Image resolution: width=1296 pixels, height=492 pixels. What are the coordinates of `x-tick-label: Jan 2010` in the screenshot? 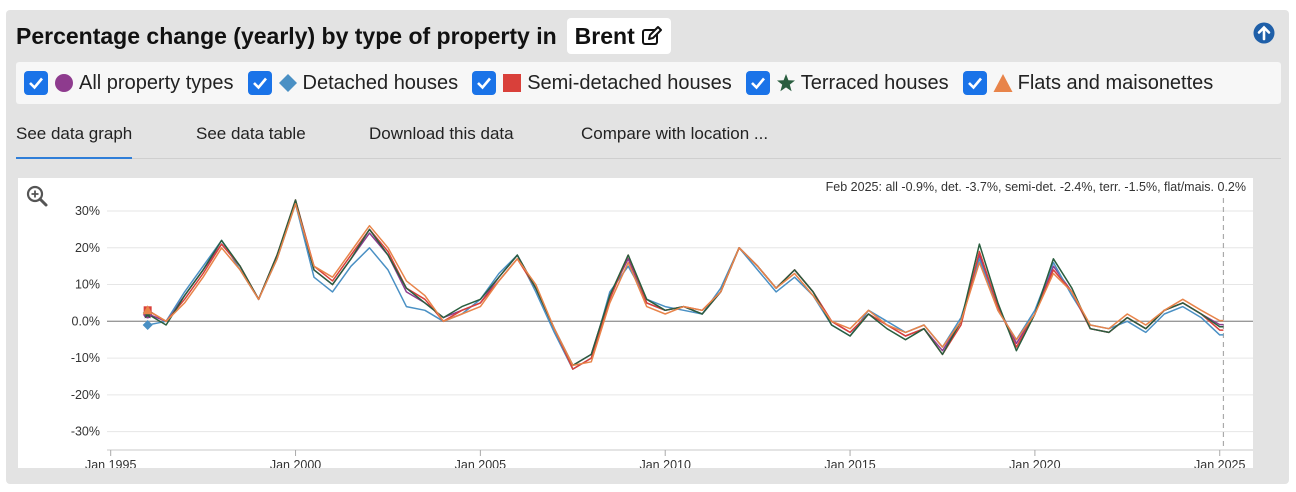 It's located at (664, 463).